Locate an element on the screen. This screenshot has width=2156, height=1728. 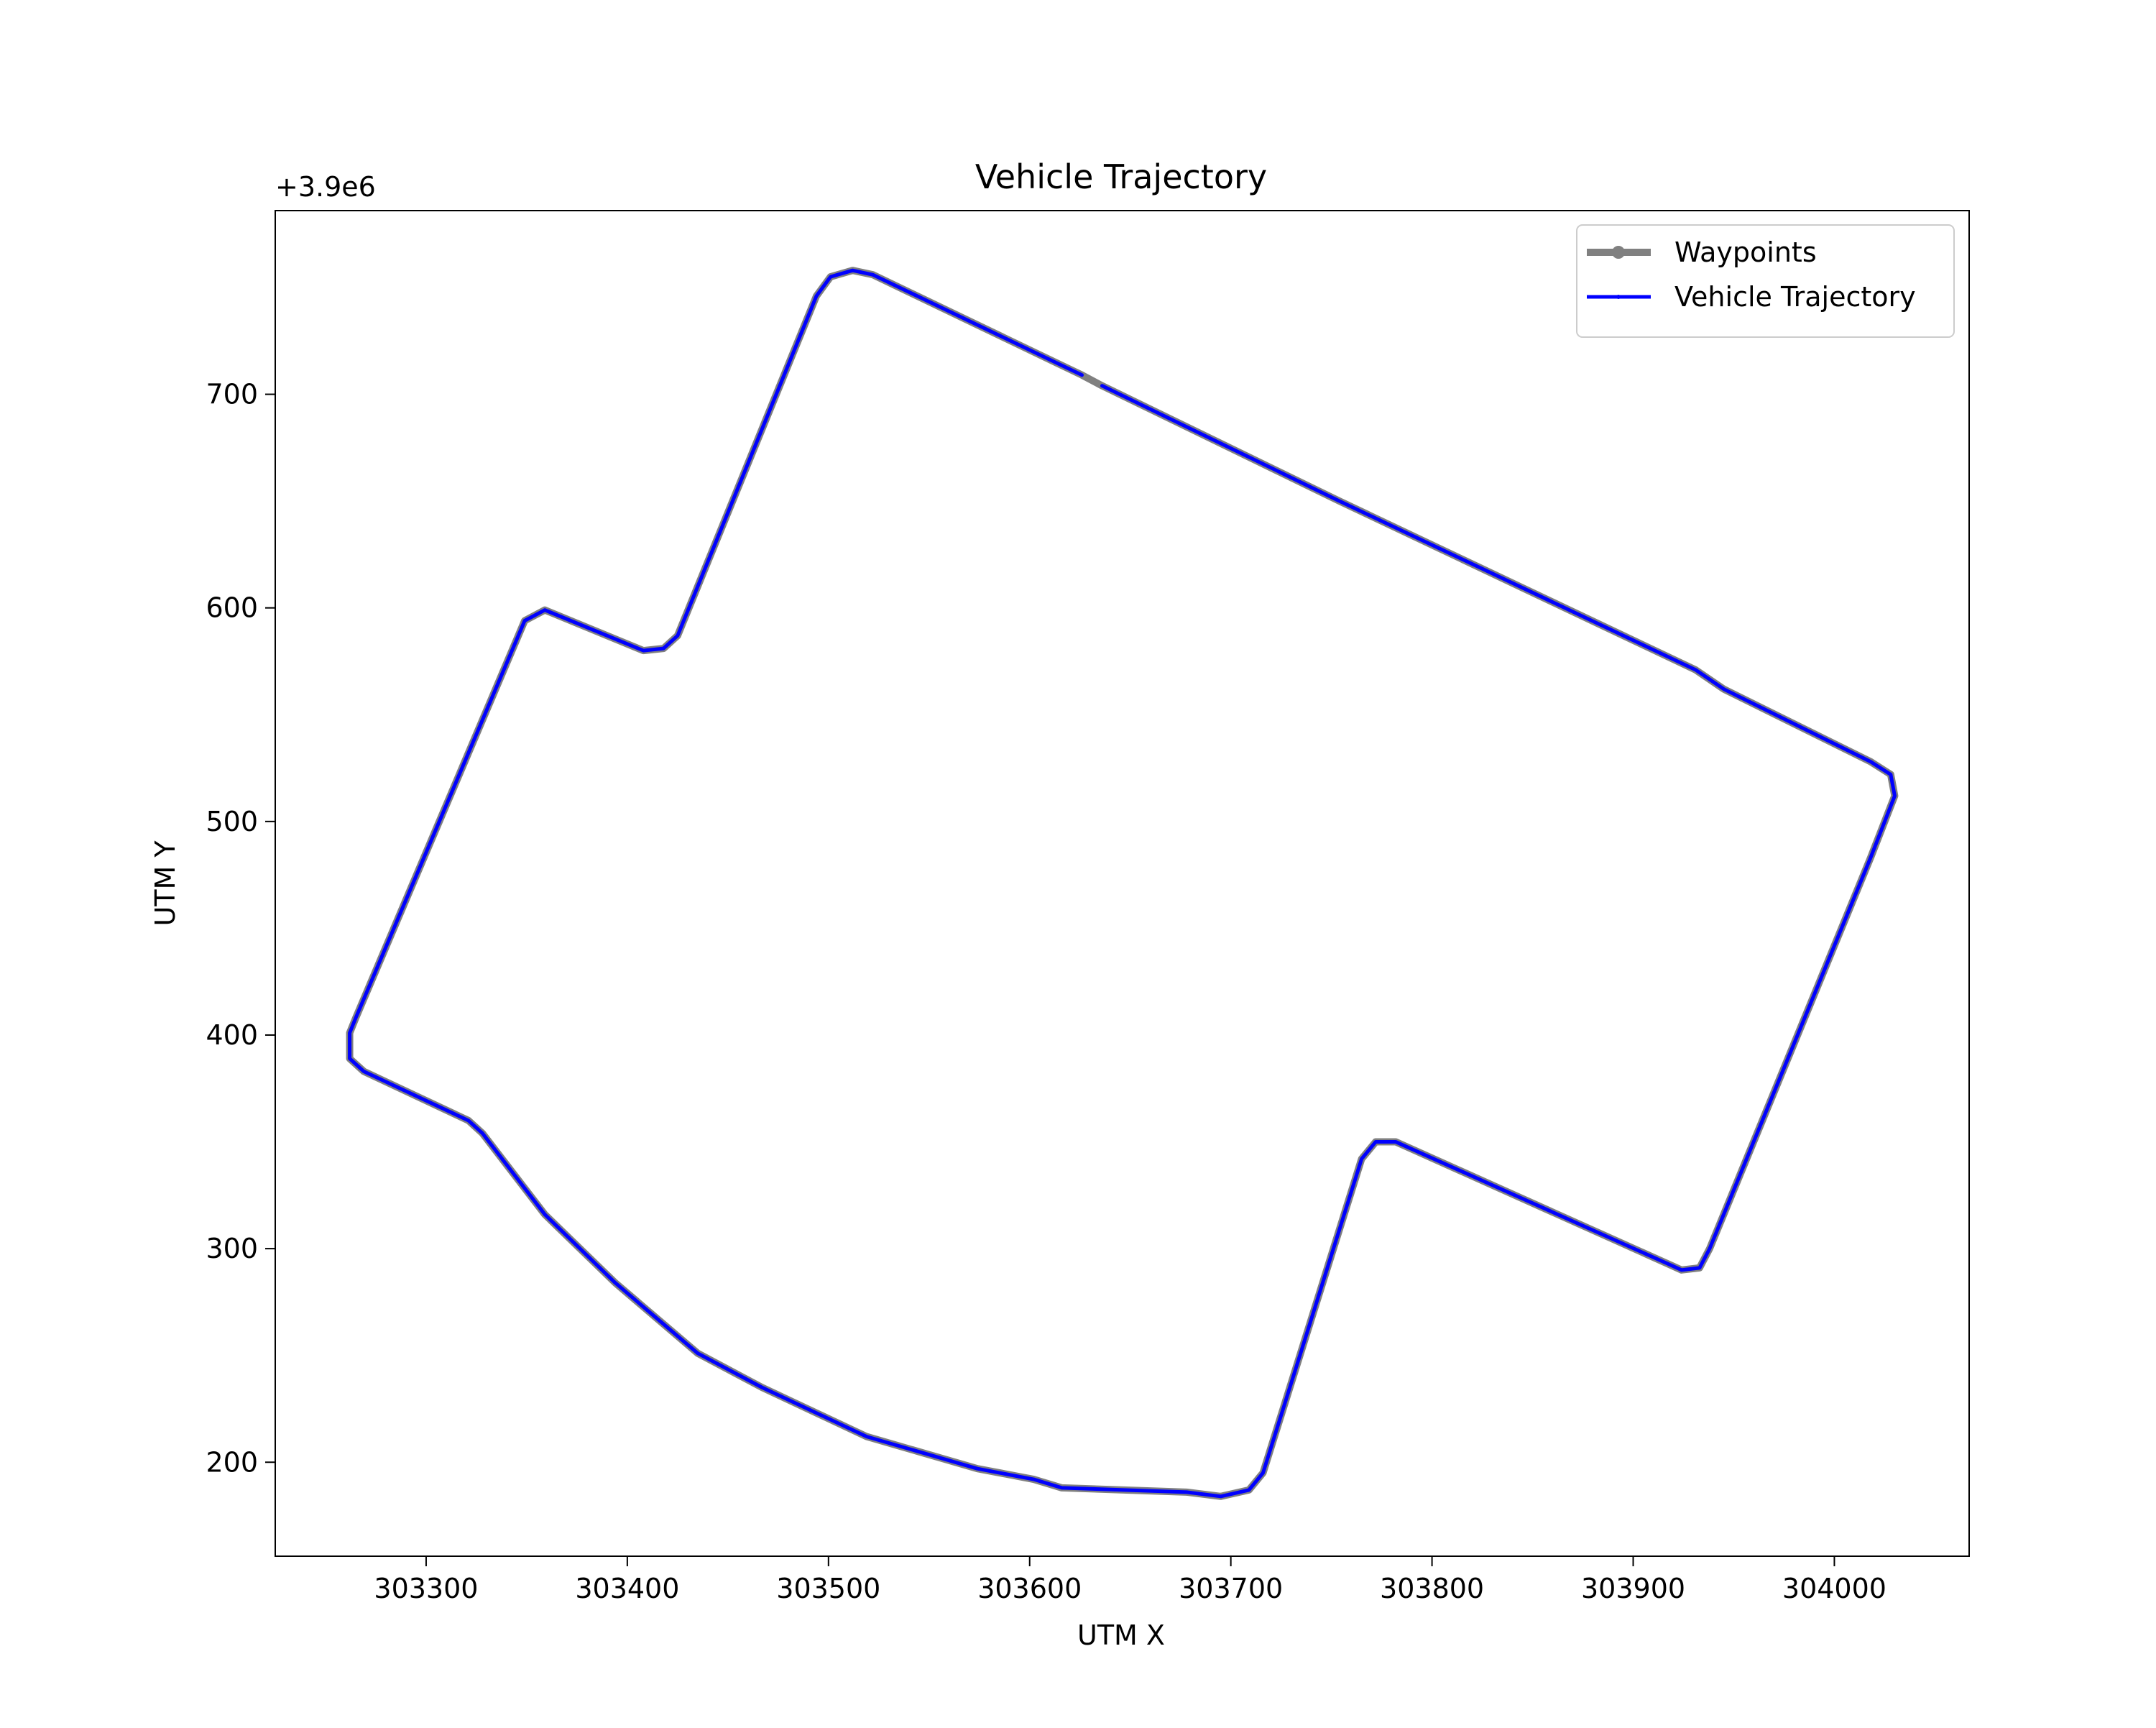
y-tick-label: 600 is located at coordinates (232, 608).